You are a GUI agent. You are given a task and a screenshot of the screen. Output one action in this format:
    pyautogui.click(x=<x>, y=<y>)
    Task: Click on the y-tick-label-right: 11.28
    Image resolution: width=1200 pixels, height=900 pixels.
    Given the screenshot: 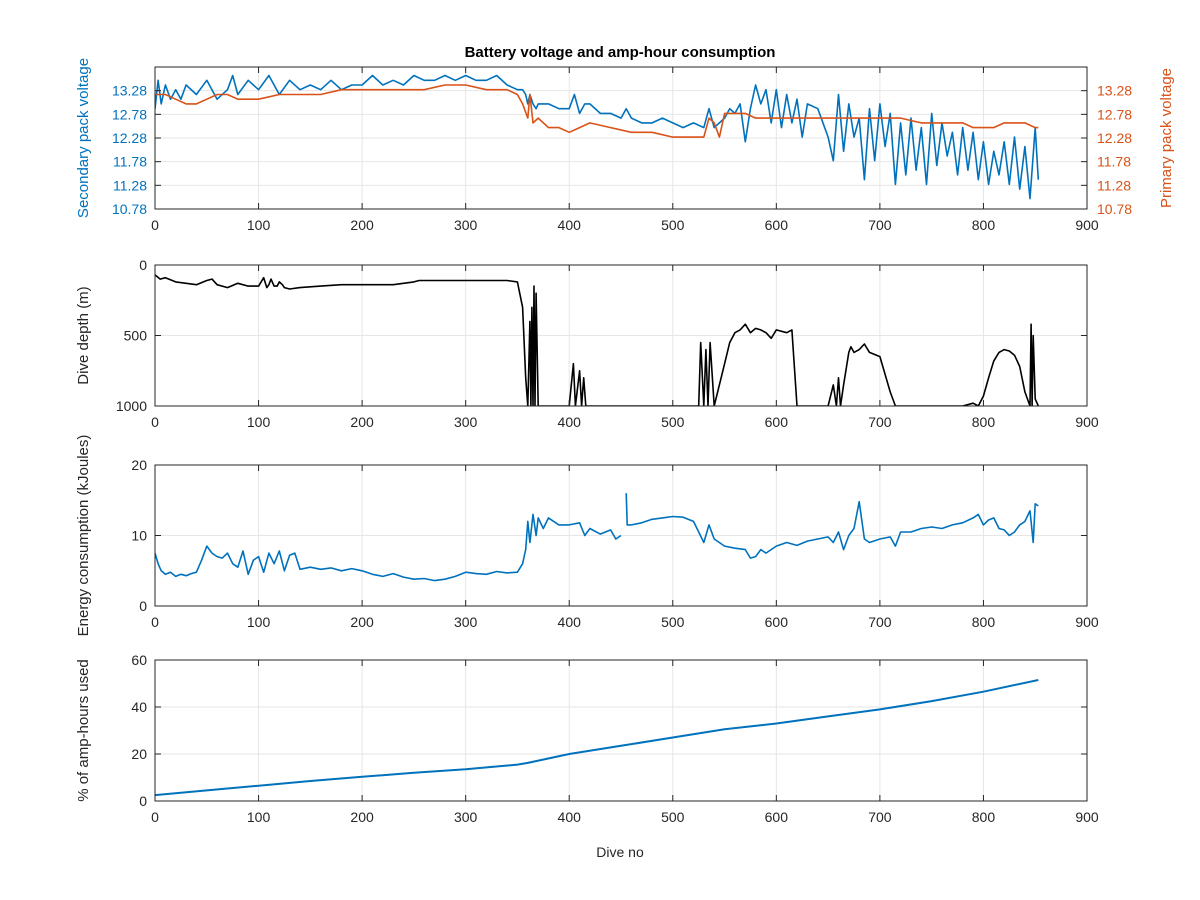 What is the action you would take?
    pyautogui.click(x=1114, y=185)
    